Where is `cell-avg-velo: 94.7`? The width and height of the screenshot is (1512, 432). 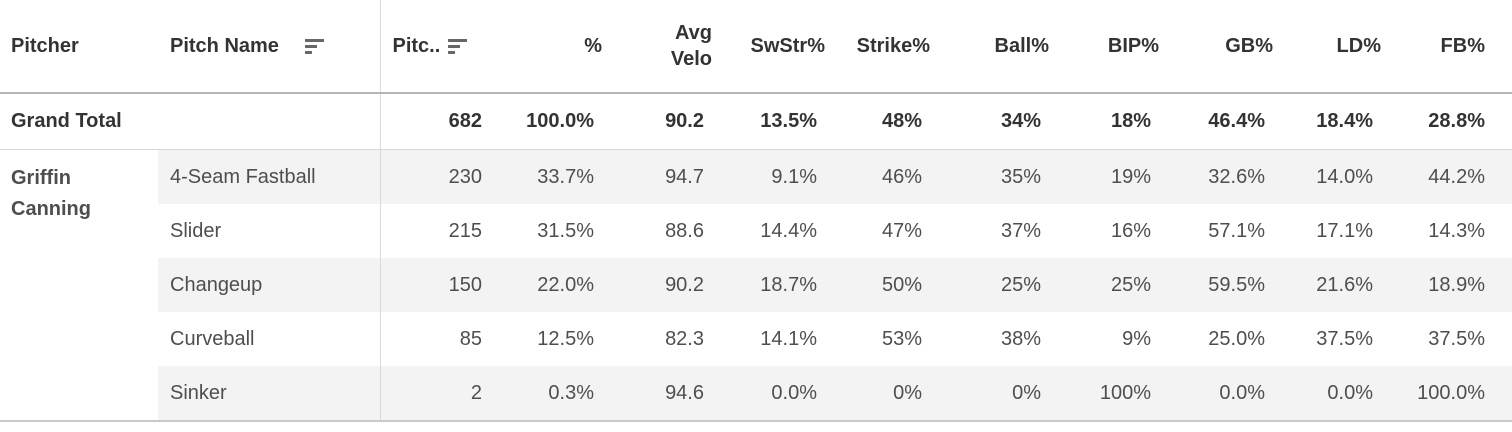
cell-avg-velo: 94.7 is located at coordinates (657, 176).